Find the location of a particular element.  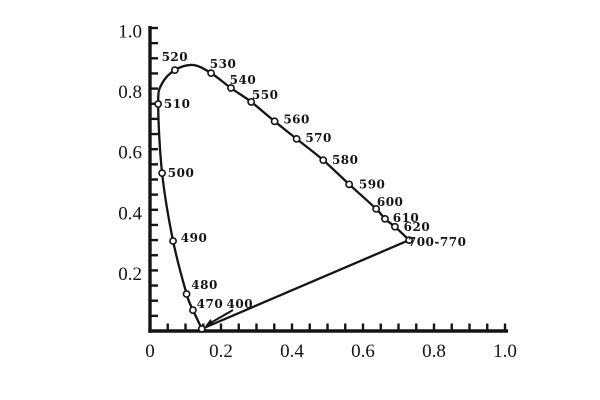

wavelength-label: 700-770 is located at coordinates (437, 242).